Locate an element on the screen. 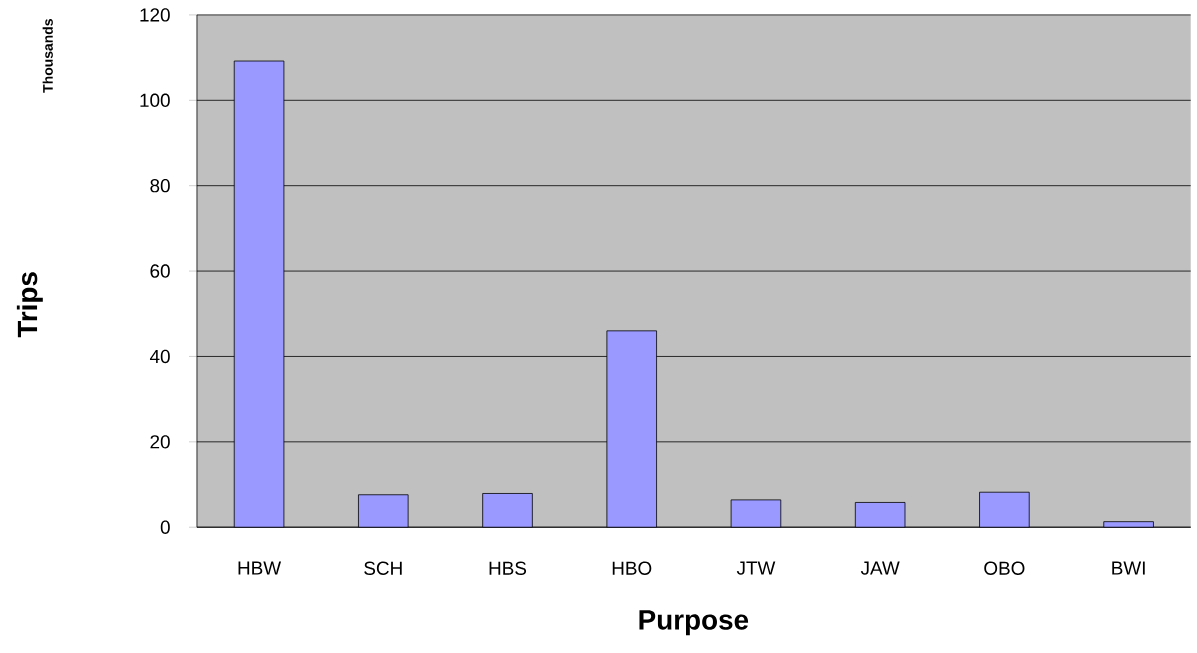  x-tick-label: HBO is located at coordinates (632, 568).